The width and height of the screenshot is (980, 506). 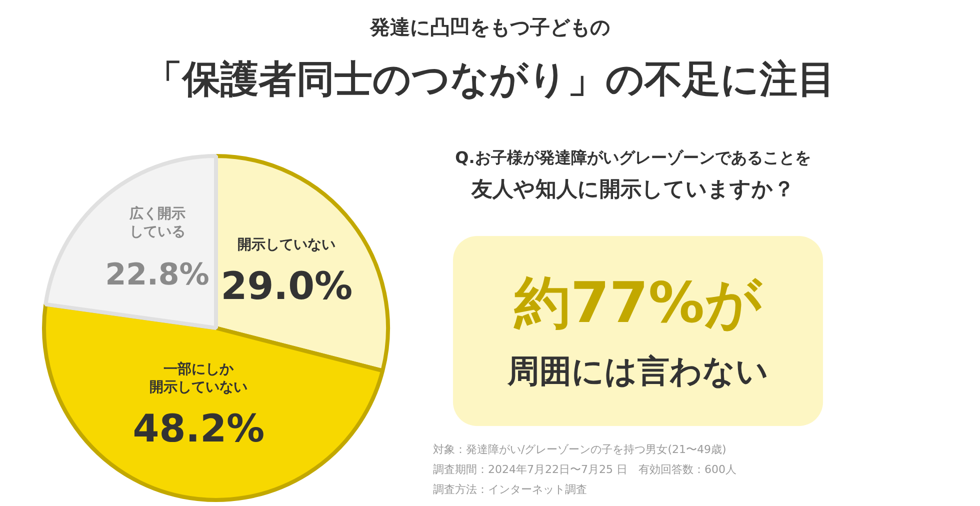 What do you see at coordinates (286, 286) in the screenshot?
I see `data-label: 29.0%` at bounding box center [286, 286].